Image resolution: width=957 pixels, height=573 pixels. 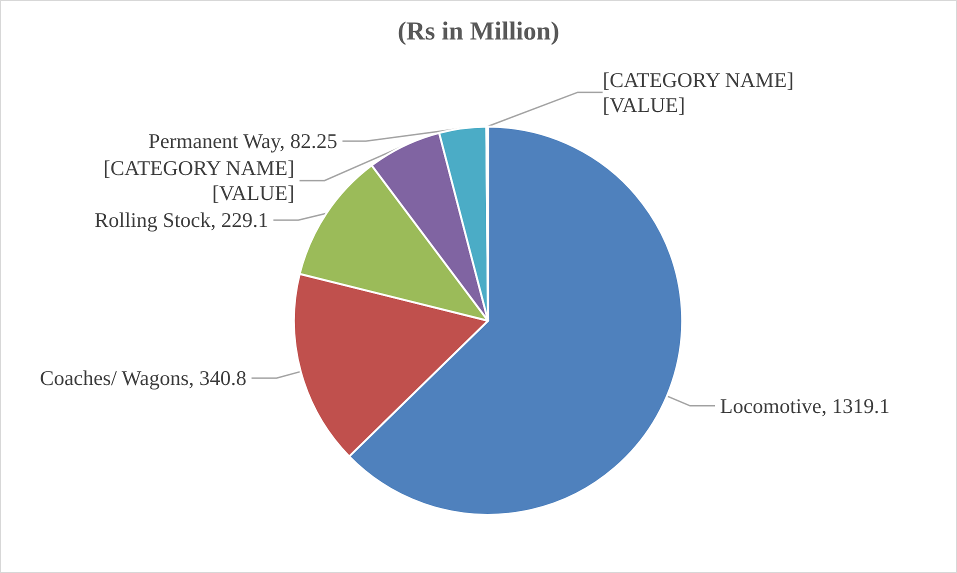 What do you see at coordinates (181, 220) in the screenshot?
I see `slice-label: Rolling Stock, 229.1` at bounding box center [181, 220].